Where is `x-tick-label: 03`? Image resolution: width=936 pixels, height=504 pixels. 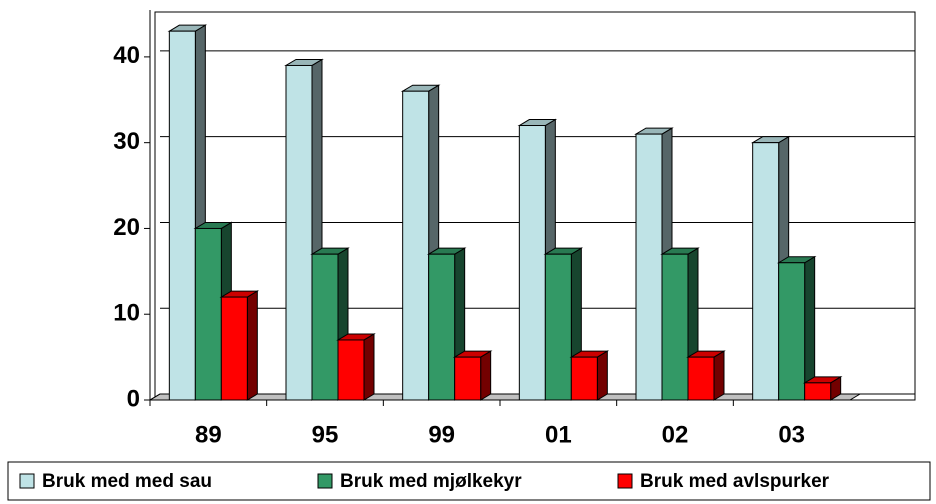 x-tick-label: 03 is located at coordinates (791, 434).